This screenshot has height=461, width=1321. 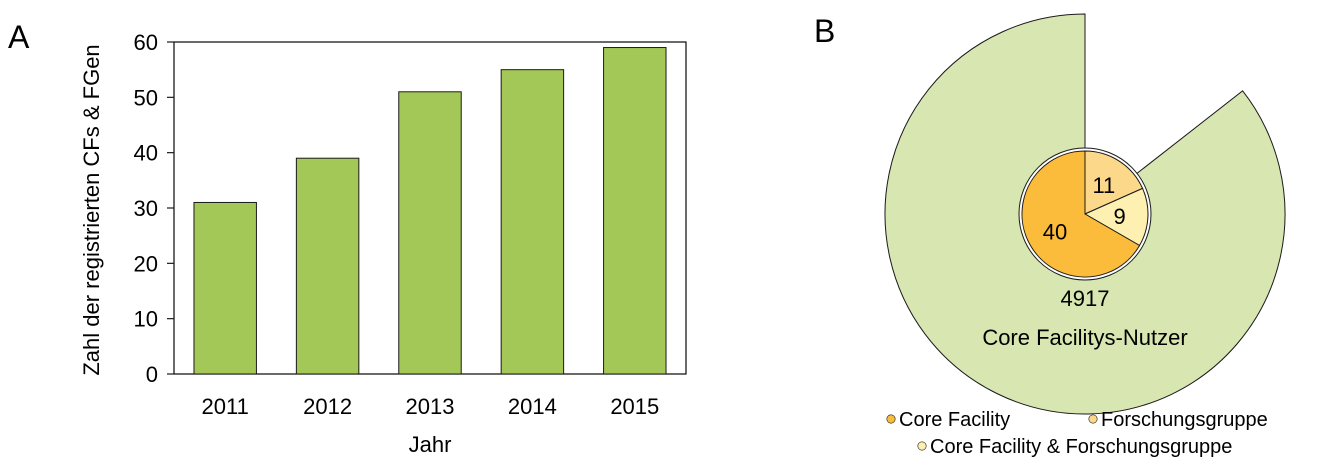 What do you see at coordinates (225, 406) in the screenshot?
I see `x-tick-label: 2011` at bounding box center [225, 406].